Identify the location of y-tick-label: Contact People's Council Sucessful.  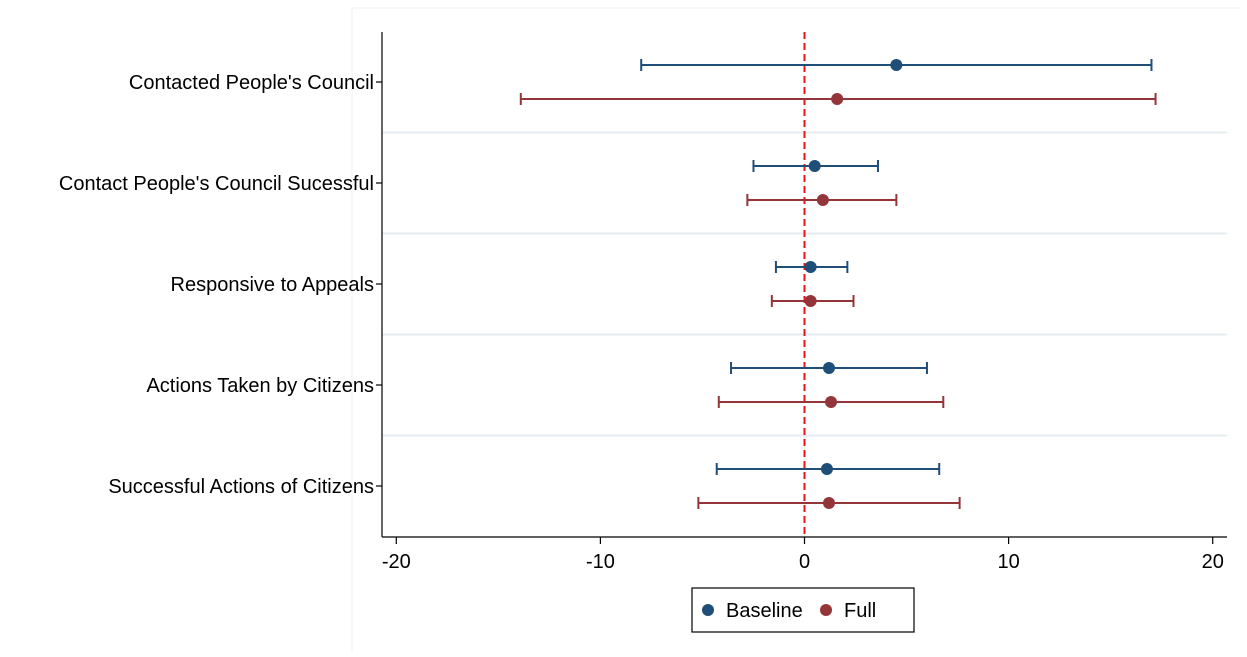
(216, 184).